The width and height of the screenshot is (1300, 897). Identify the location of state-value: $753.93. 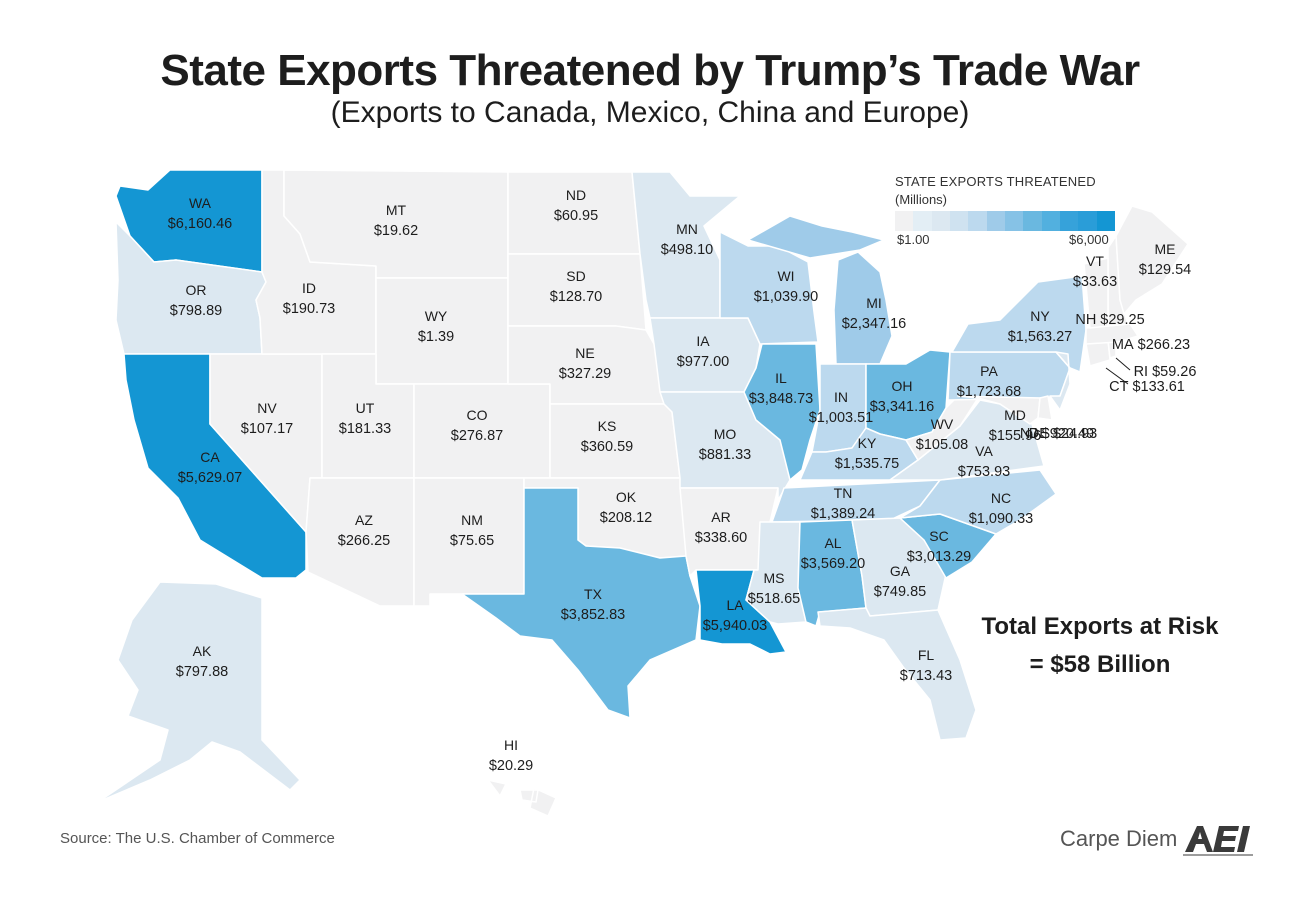
(984, 472).